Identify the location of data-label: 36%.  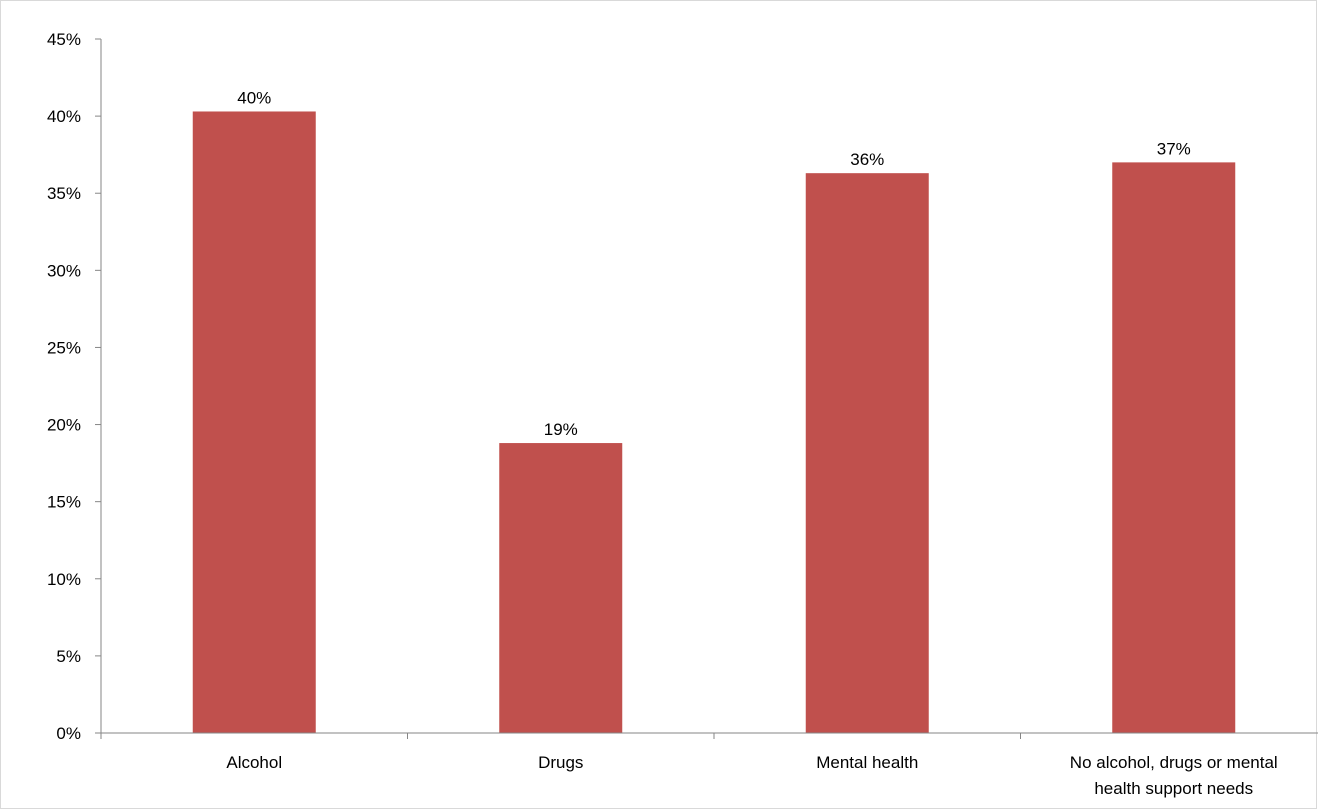
(867, 159).